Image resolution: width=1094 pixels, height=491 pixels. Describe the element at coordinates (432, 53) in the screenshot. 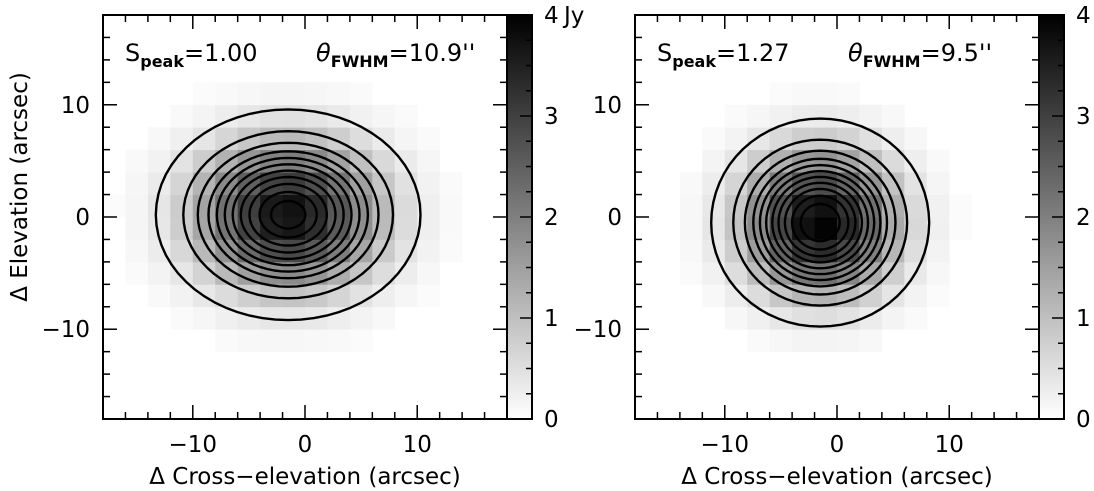

I see `annotation-fwhm-value: =10.9''` at that location.